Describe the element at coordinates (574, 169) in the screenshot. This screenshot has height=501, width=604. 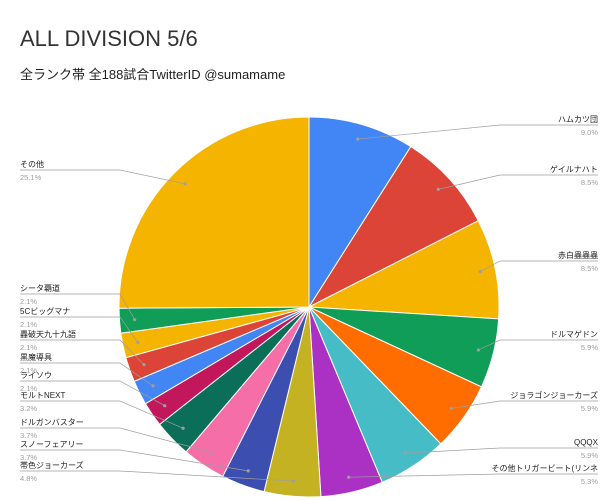
I see `slice-label-1: ゲイルナハト` at that location.